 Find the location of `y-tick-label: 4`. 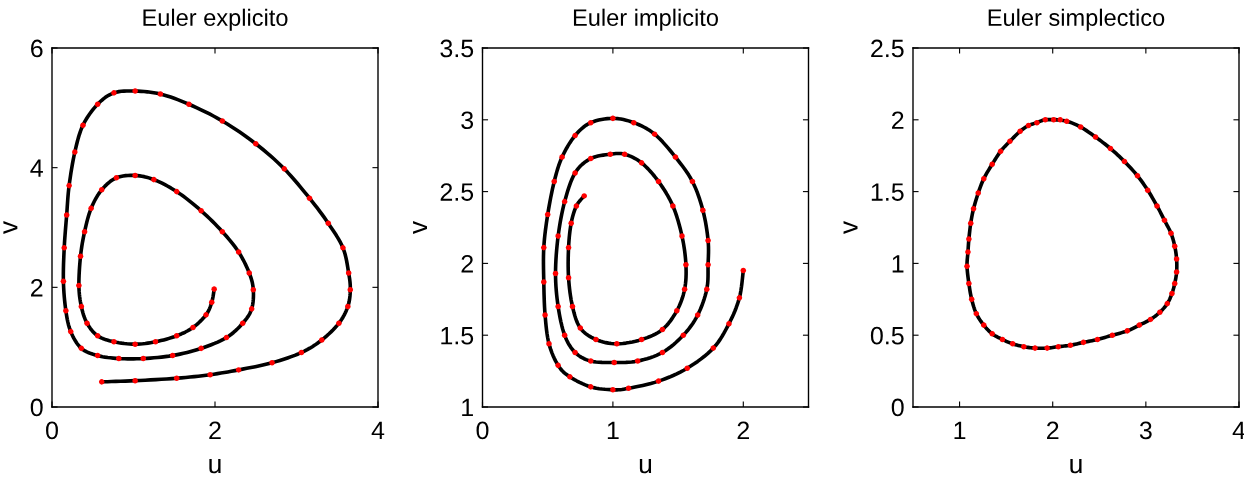

y-tick-label: 4 is located at coordinates (36, 168).